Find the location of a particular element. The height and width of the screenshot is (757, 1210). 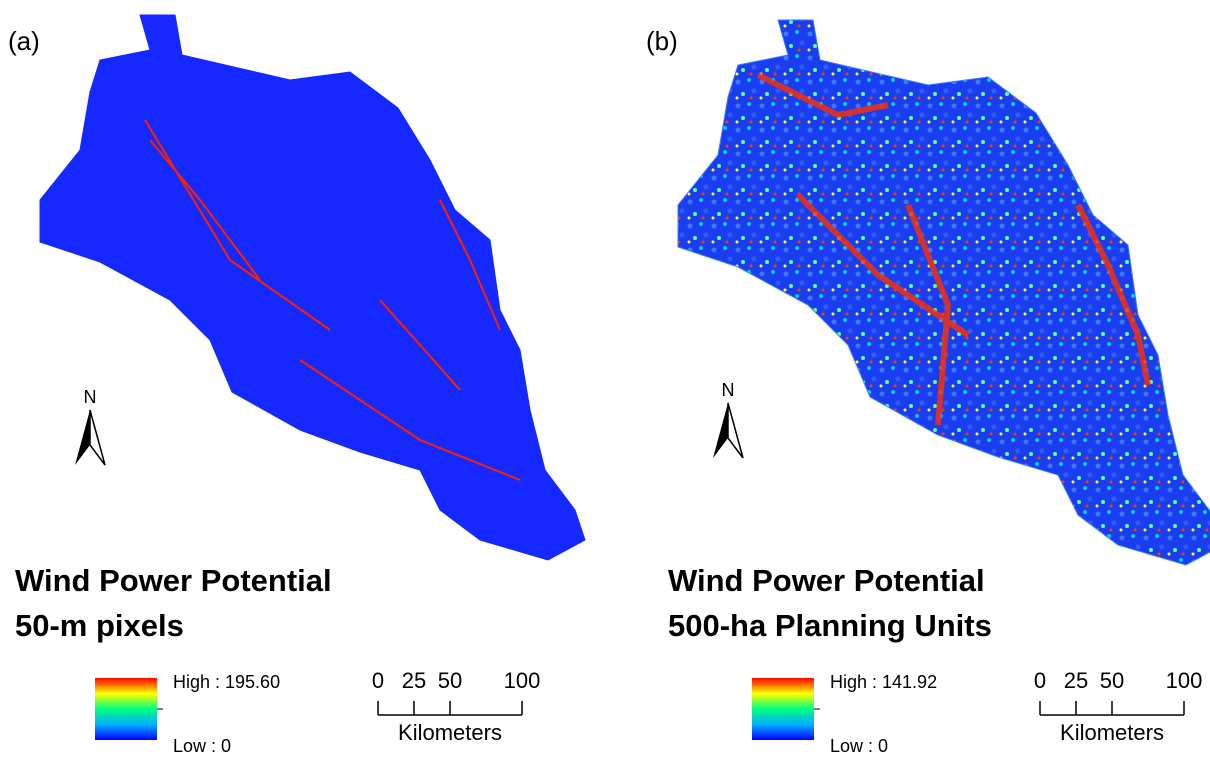

legend-high: High : 141.92 is located at coordinates (883, 682).